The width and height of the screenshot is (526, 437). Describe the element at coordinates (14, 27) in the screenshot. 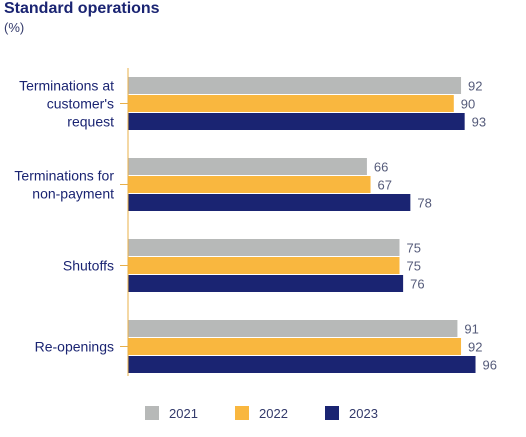

I see `chart-subtitle: (%)` at that location.